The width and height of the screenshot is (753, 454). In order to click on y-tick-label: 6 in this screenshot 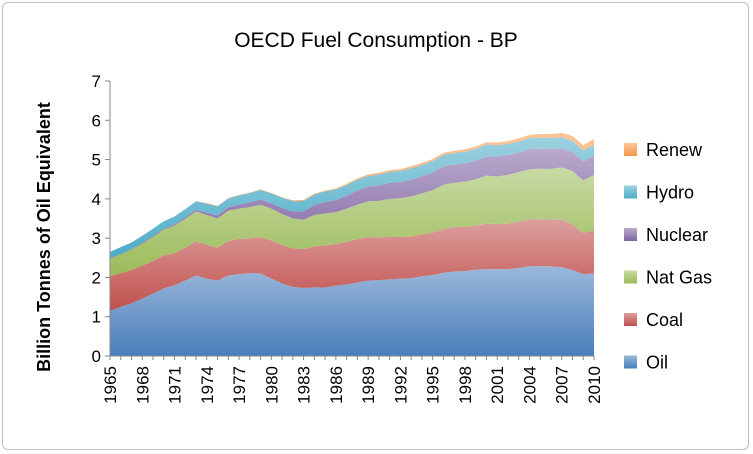, I will do `click(96, 120)`.